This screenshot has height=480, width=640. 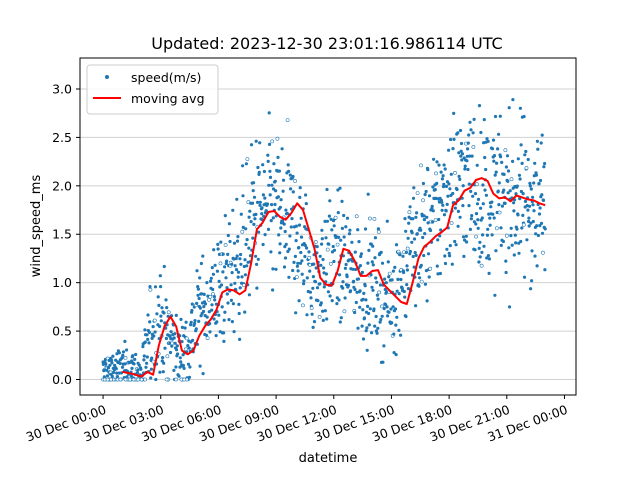 I want to click on x-axis-label: datetime, so click(x=328, y=458).